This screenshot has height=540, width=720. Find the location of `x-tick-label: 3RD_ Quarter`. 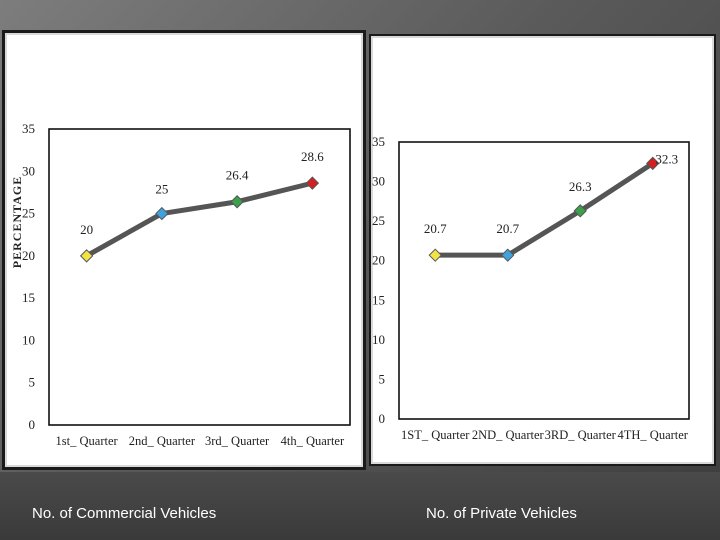

x-tick-label: 3RD_ Quarter is located at coordinates (581, 435).